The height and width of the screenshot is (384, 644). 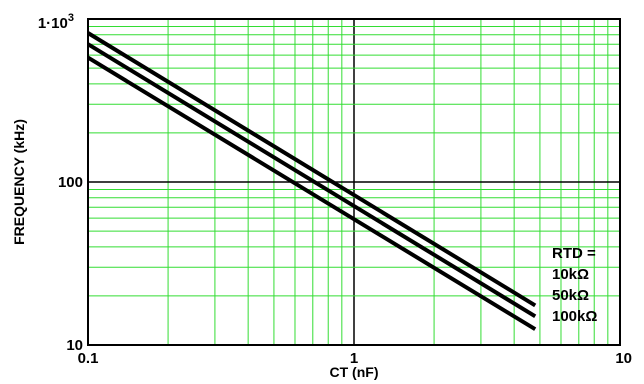 I want to click on x-axis-title: CT (nF), so click(x=354, y=372).